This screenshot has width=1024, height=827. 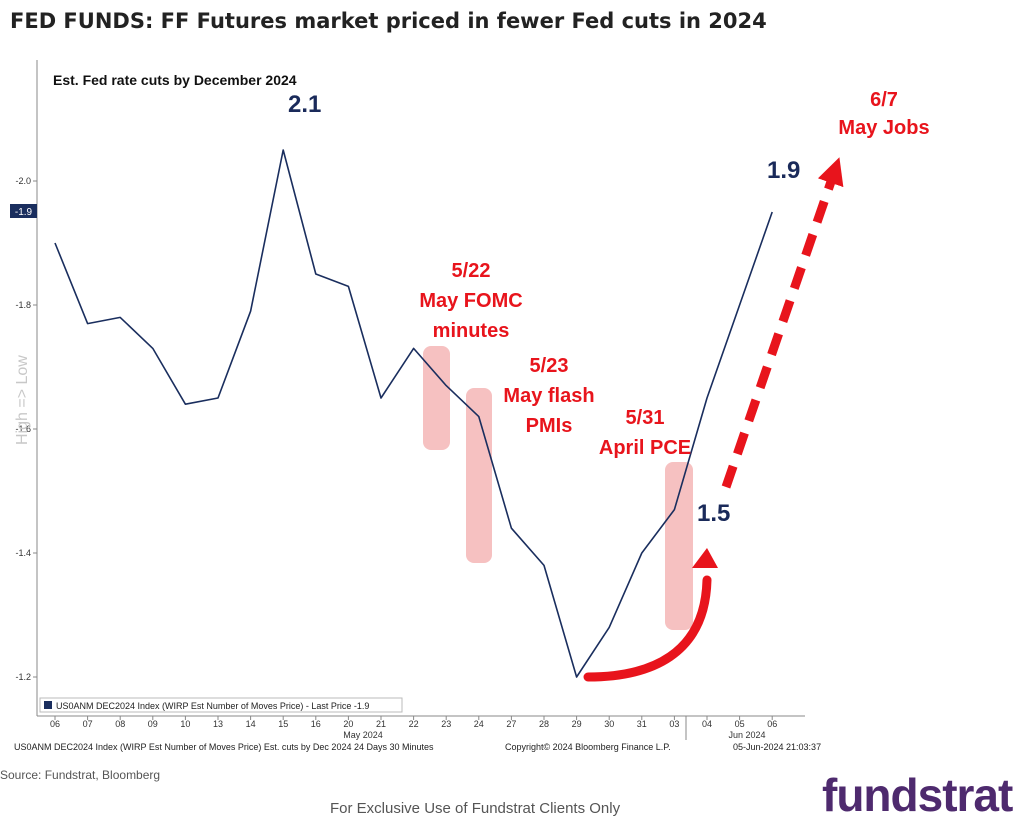 I want to click on x-tick-label: 22, so click(x=414, y=724).